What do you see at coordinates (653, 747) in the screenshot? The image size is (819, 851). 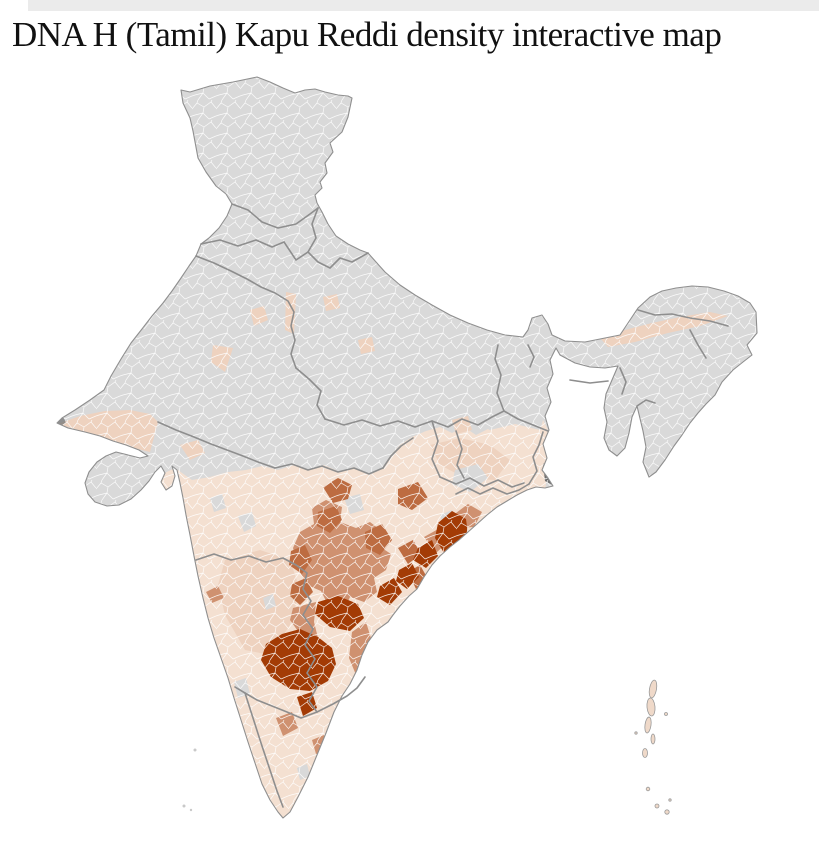 I see `andaman-nicobar-islands` at bounding box center [653, 747].